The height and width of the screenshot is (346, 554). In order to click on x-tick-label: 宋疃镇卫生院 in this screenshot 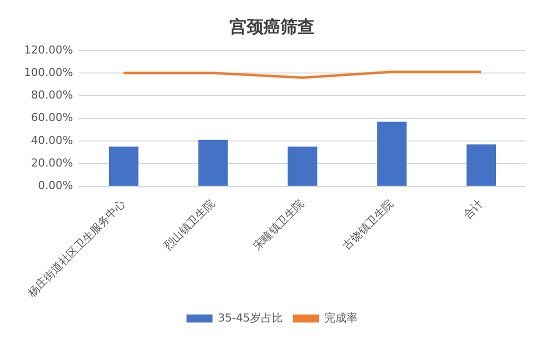, I will do `click(278, 224)`.